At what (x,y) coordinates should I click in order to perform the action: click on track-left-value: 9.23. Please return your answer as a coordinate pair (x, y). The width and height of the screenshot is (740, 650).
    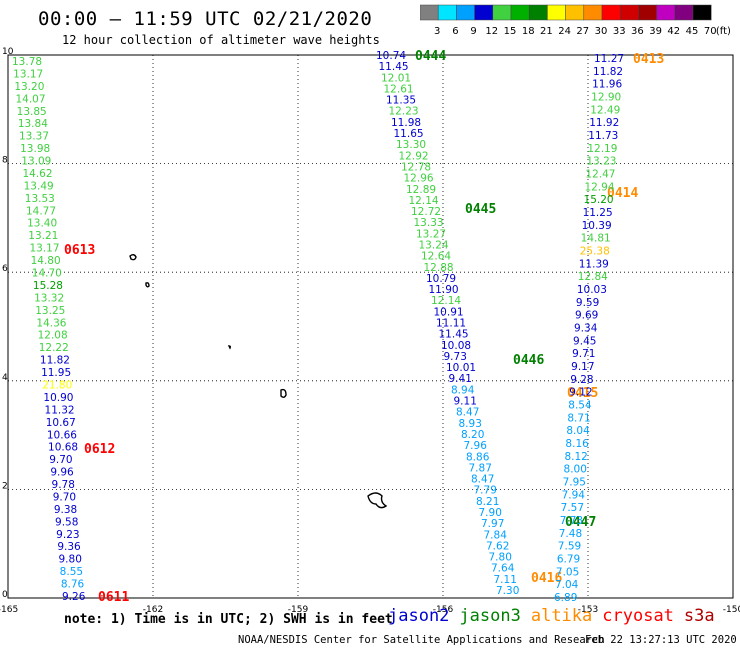
    Looking at the image, I should click on (67, 535).